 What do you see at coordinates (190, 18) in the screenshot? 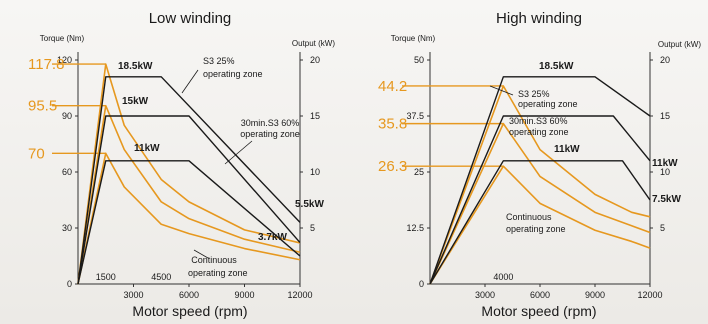
I see `chart-title: Low winding` at bounding box center [190, 18].